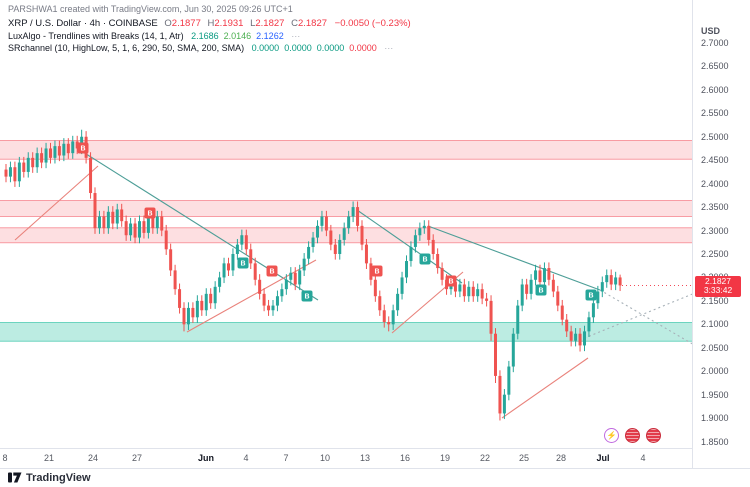 The image size is (750, 487). I want to click on high-value: 2.1931, so click(229, 24).